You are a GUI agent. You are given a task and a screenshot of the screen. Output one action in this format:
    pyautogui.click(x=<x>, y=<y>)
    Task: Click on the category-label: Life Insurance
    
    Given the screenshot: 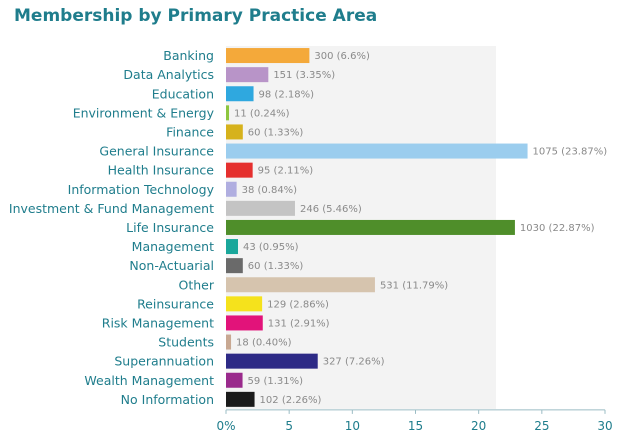 What is the action you would take?
    pyautogui.click(x=170, y=227)
    